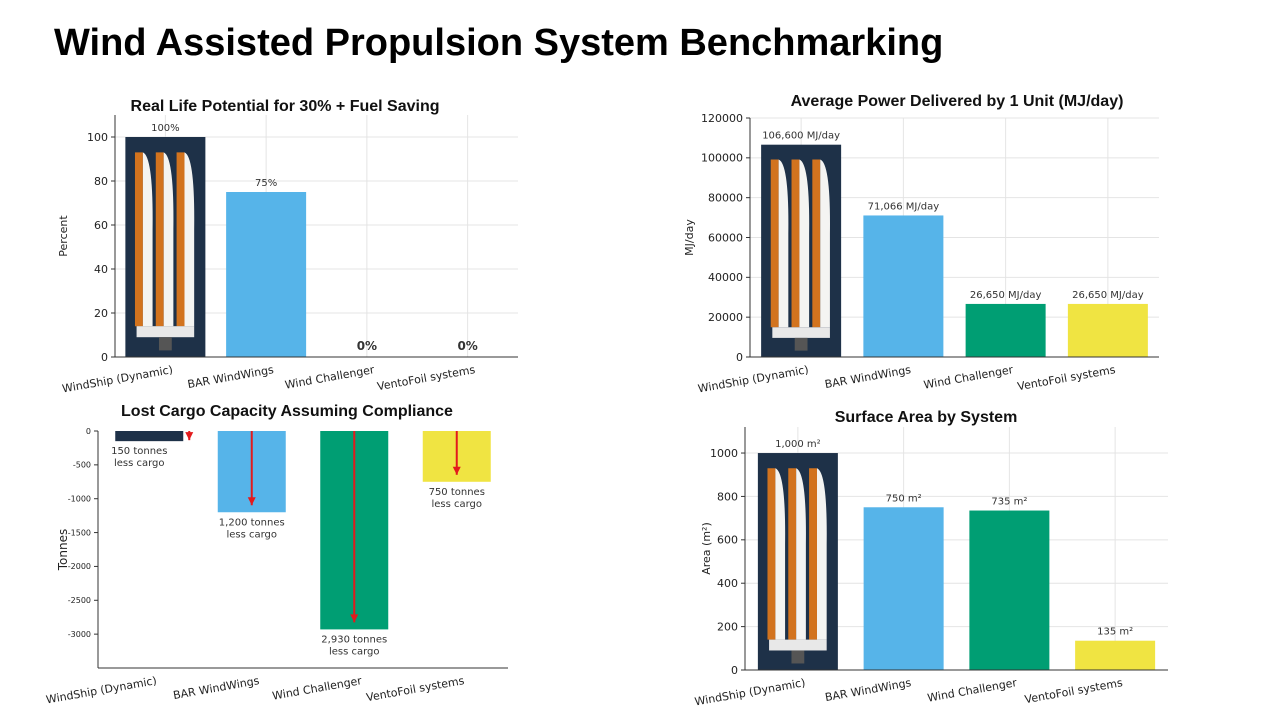 This screenshot has width=1280, height=720. Describe the element at coordinates (457, 498) in the screenshot. I see `value-label-ventofoil: 750 tonnes less cargo` at that location.